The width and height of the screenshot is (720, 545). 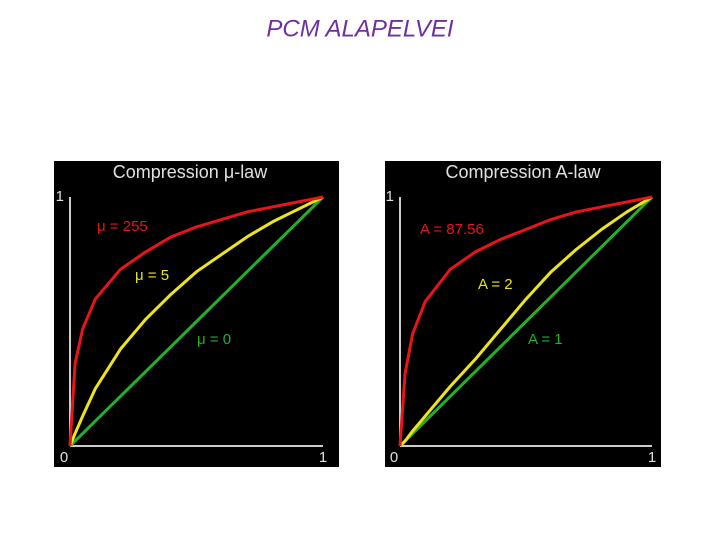 I want to click on chart-title: Compression μ-law, so click(x=190, y=172).